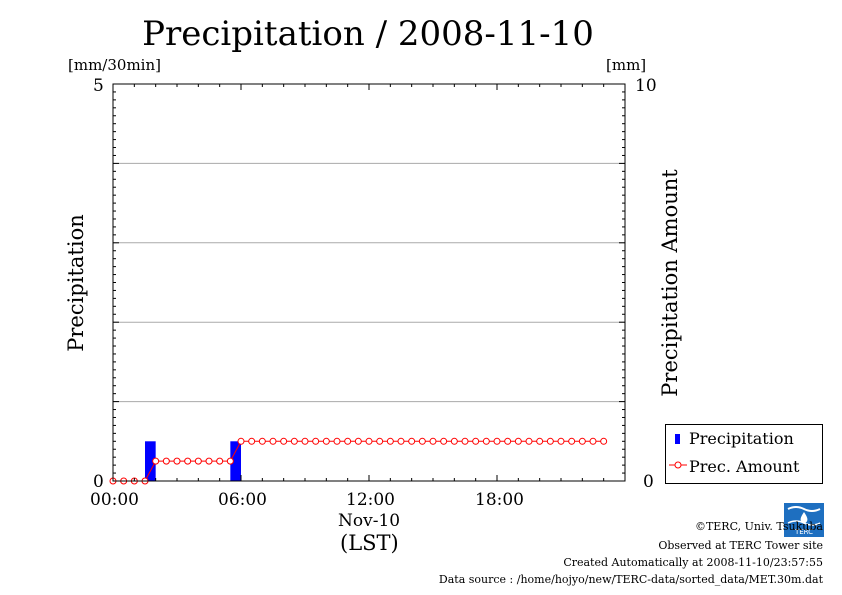  I want to click on x-tick-label: 06:00, so click(242, 500).